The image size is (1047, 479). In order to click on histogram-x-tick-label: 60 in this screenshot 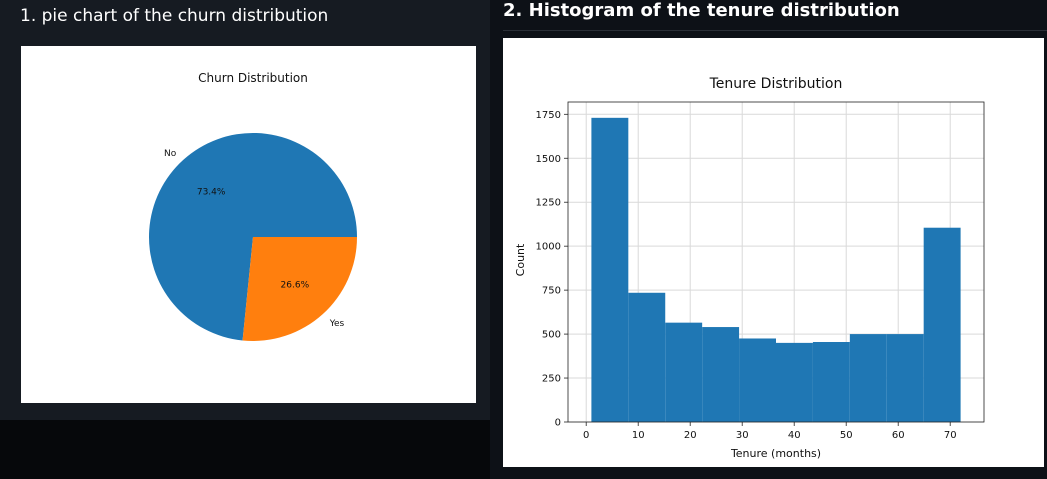, I will do `click(898, 435)`.